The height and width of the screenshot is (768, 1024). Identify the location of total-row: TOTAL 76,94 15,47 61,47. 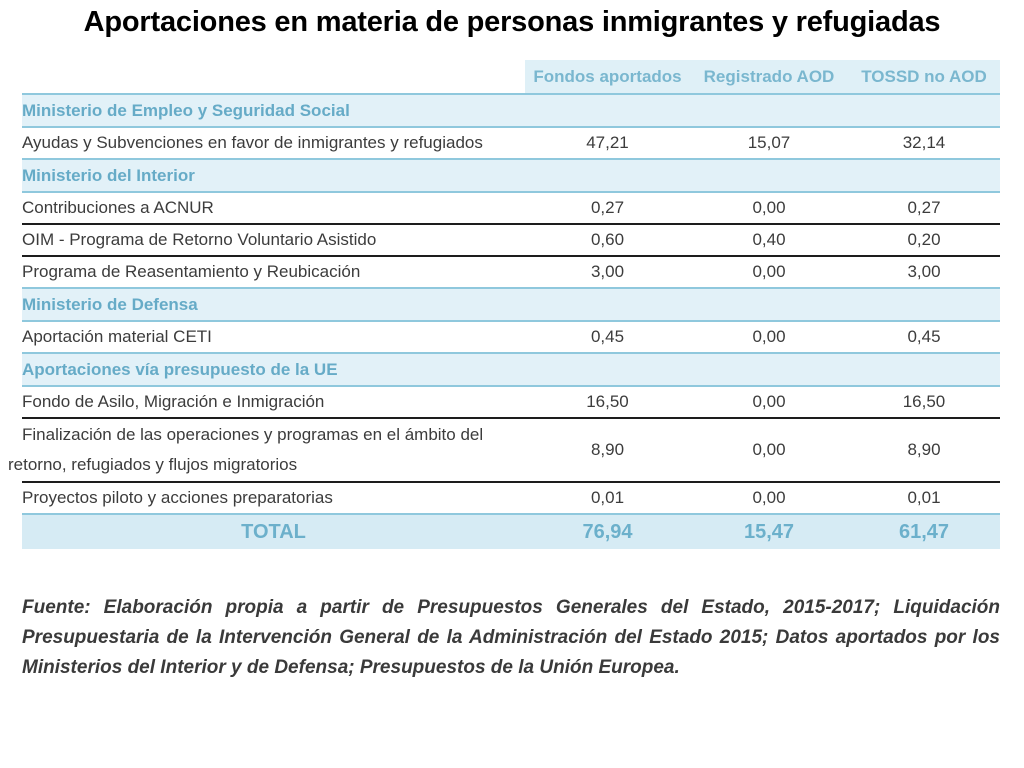
(511, 531).